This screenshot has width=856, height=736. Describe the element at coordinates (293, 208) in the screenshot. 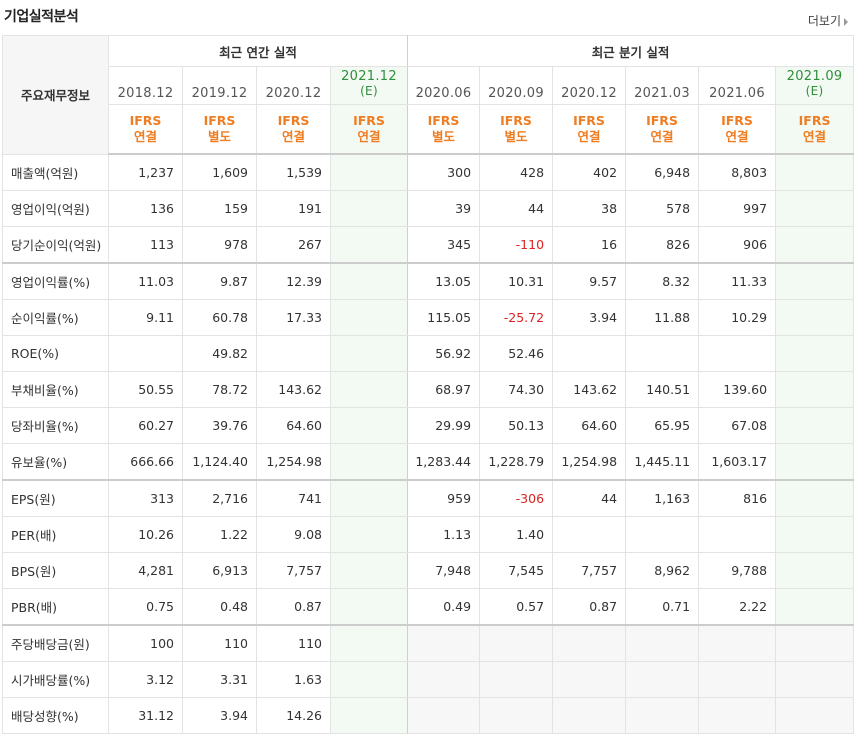

I see `table-cell: 191` at that location.